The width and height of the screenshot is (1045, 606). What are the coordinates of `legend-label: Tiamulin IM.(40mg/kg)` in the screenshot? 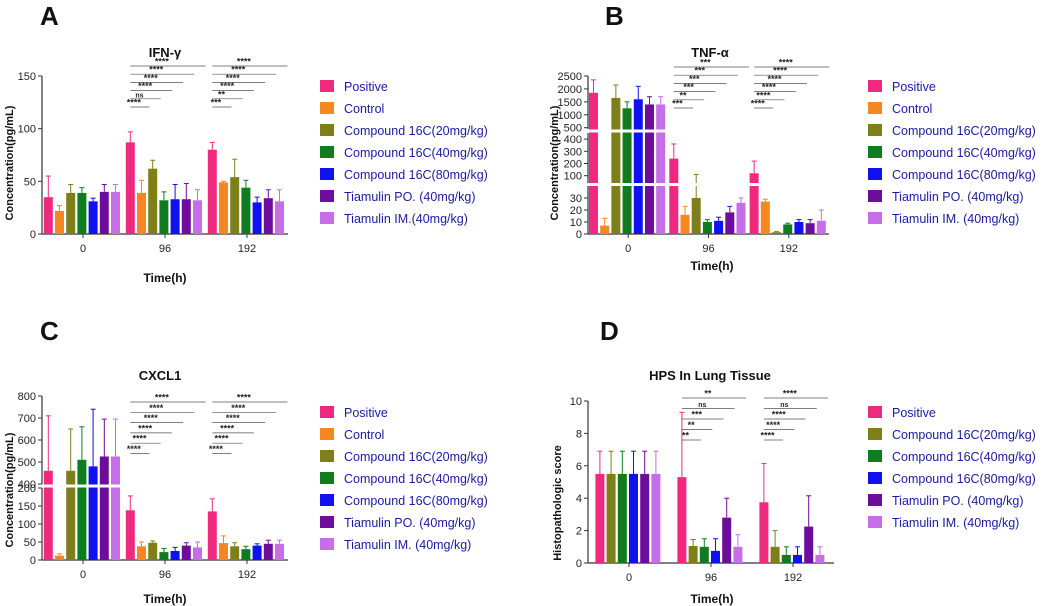 It's located at (406, 219).